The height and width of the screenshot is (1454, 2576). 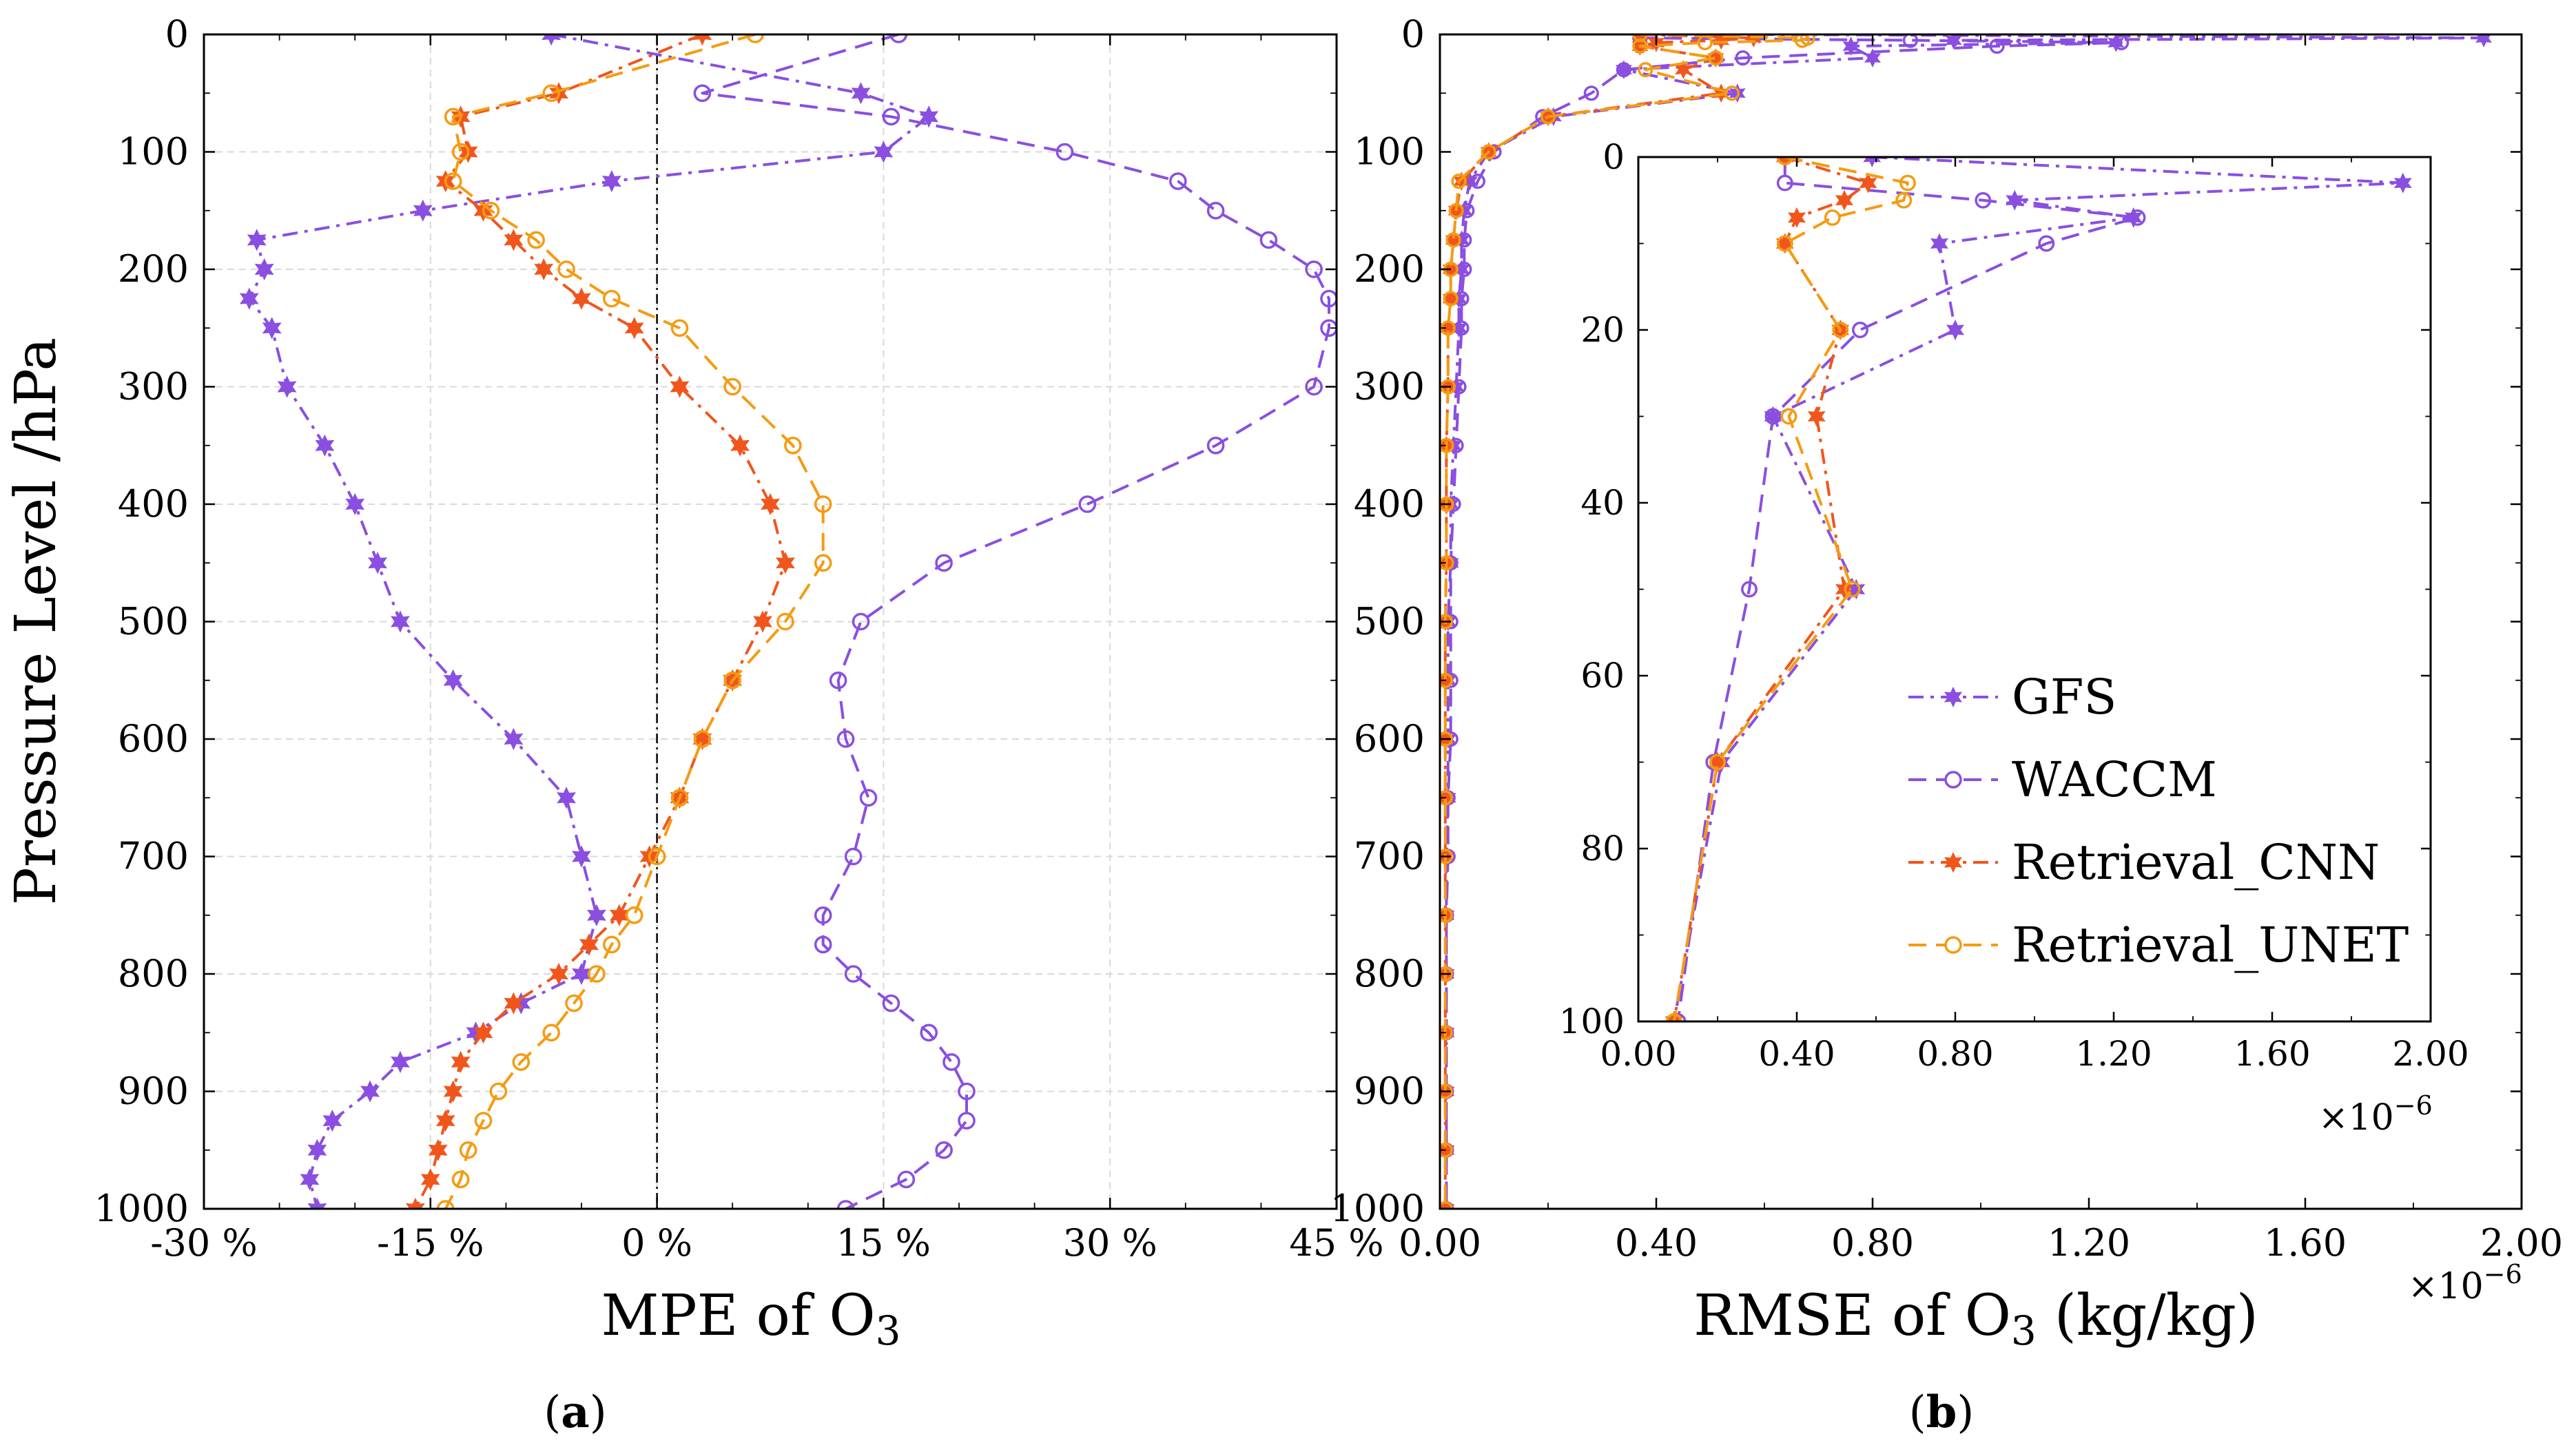 What do you see at coordinates (1389, 387) in the screenshot?
I see `panel-b-ytick-label: 300` at bounding box center [1389, 387].